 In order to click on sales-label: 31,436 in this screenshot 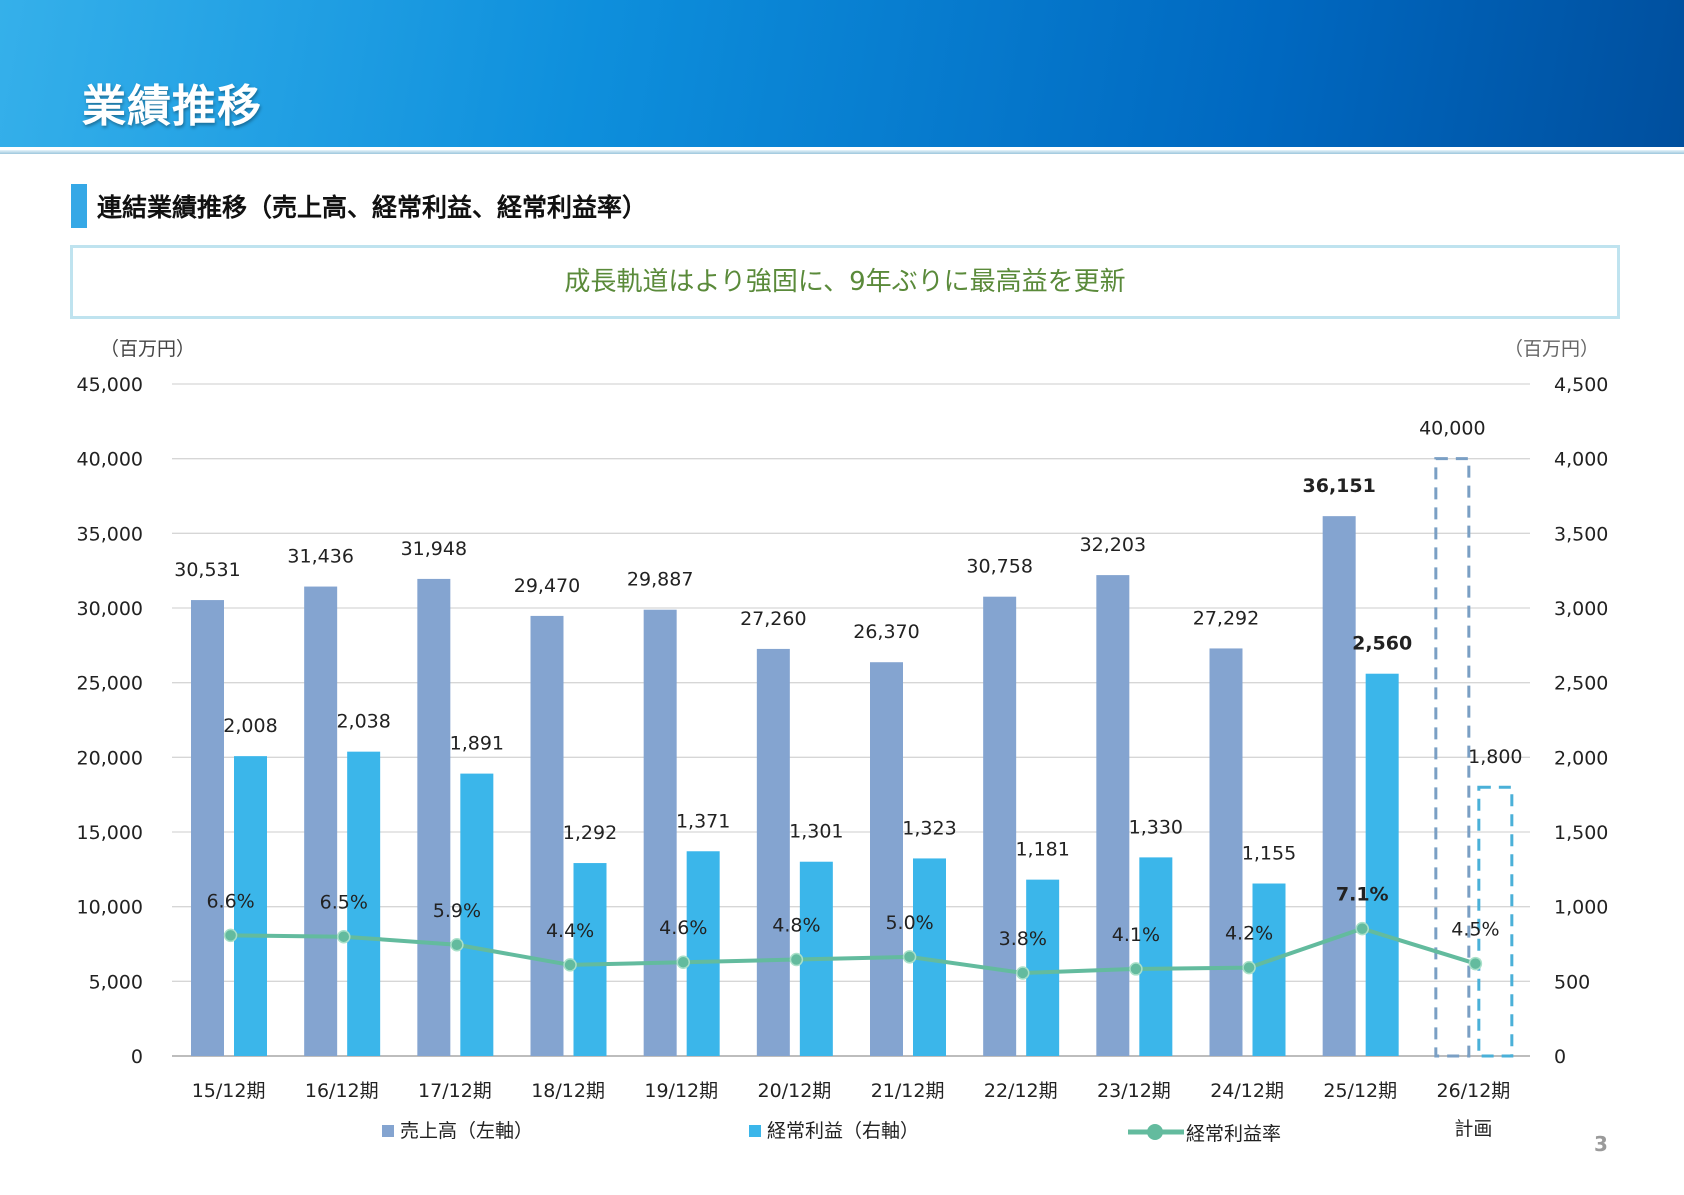, I will do `click(320, 557)`.